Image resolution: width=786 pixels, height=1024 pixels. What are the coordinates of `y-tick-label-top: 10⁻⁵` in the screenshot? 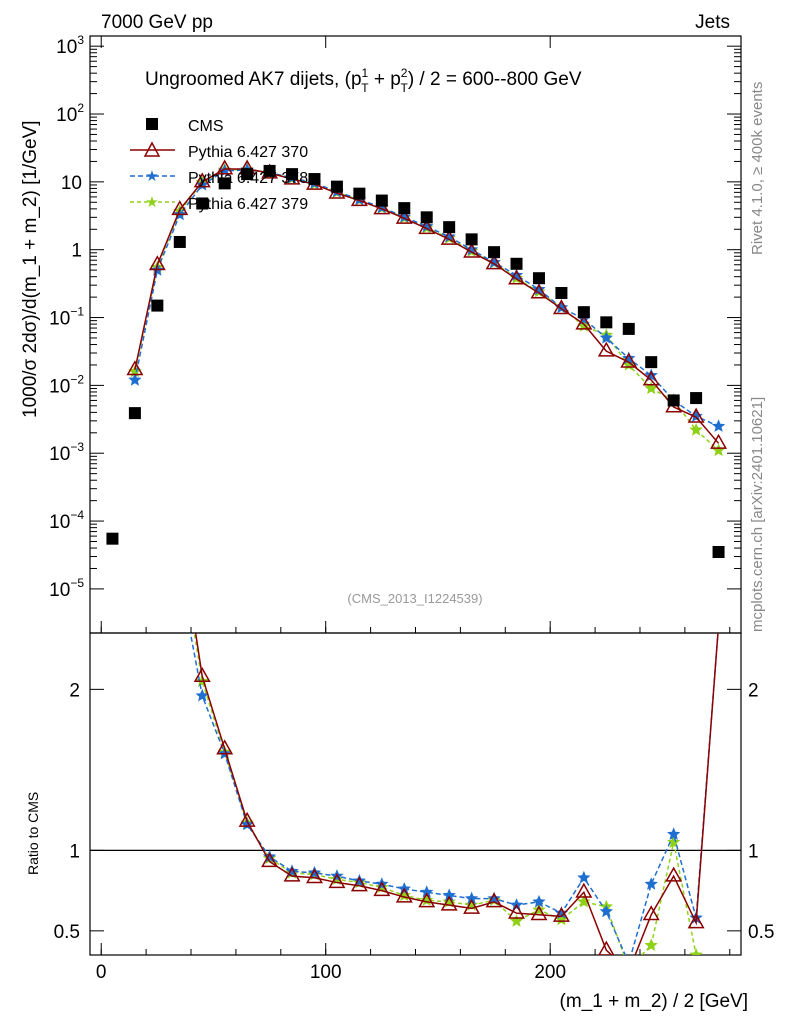 It's located at (66, 588).